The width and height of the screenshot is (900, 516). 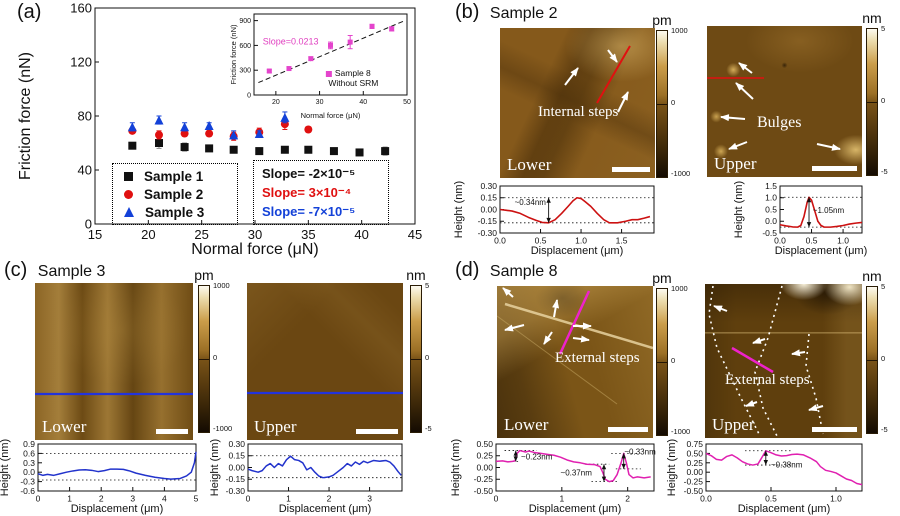 I want to click on svg-text: Sample 8, so click(x=353, y=73).